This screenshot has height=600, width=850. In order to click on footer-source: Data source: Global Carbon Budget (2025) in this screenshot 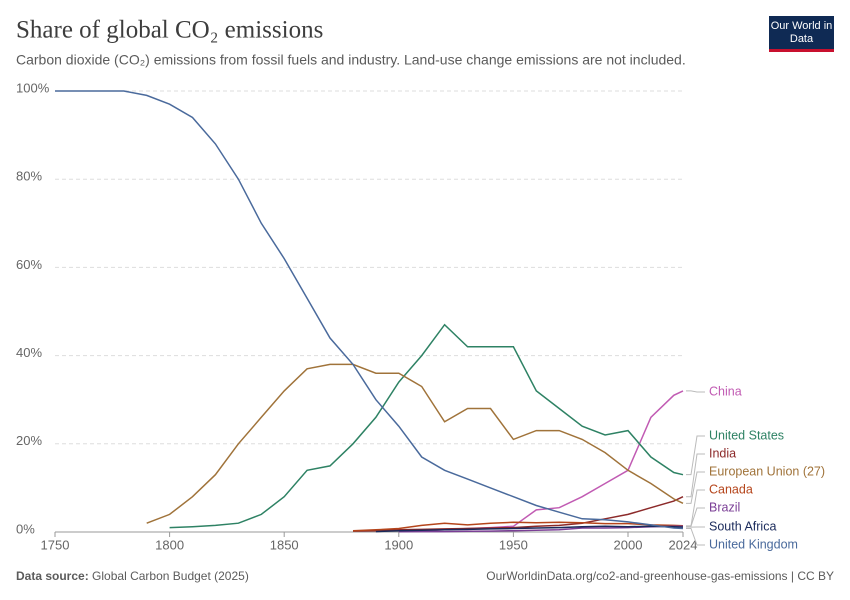, I will do `click(132, 576)`.